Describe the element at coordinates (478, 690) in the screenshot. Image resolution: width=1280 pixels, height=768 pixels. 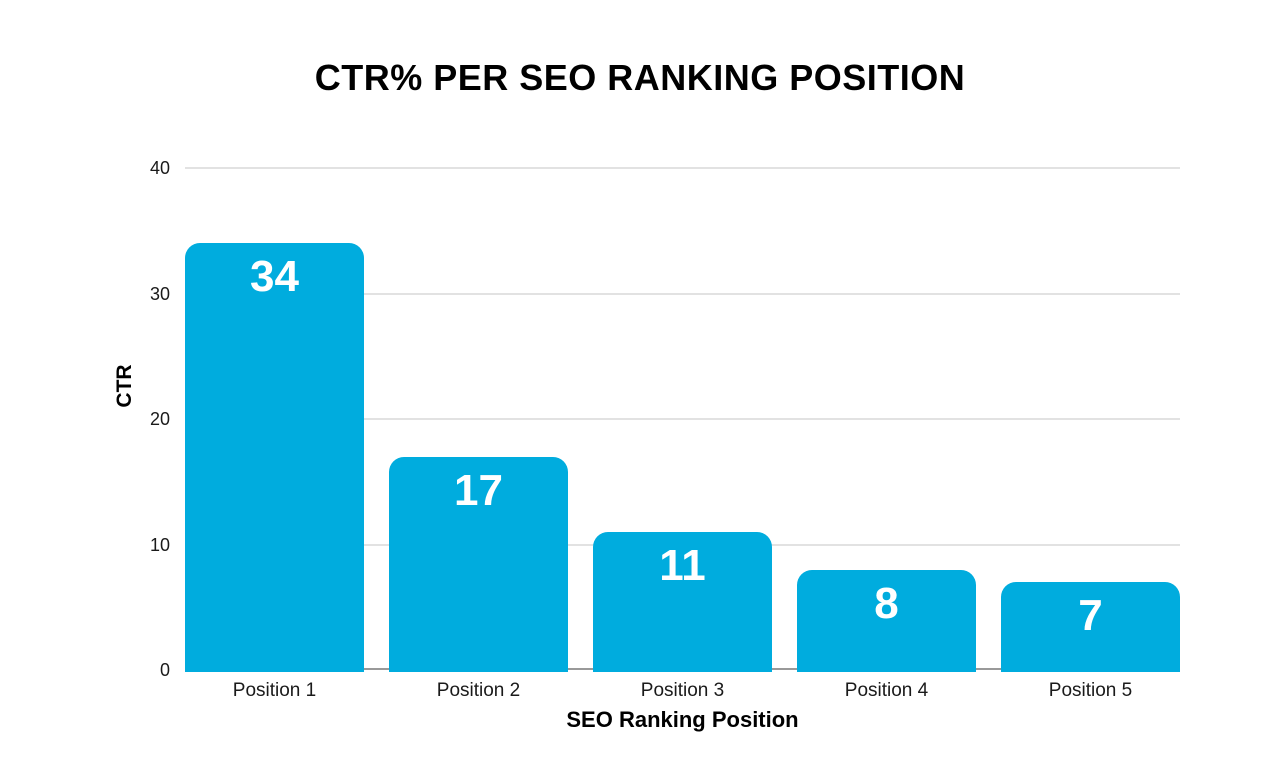
I see `x-tick-label: Position 2` at that location.